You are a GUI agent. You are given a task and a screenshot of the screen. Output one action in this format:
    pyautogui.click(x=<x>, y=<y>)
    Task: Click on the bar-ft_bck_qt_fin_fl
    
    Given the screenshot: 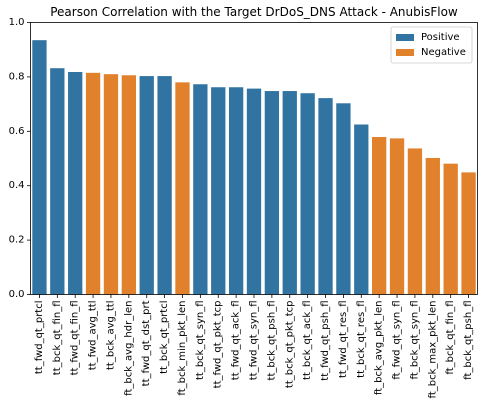 What is the action you would take?
    pyautogui.click(x=450, y=229)
    